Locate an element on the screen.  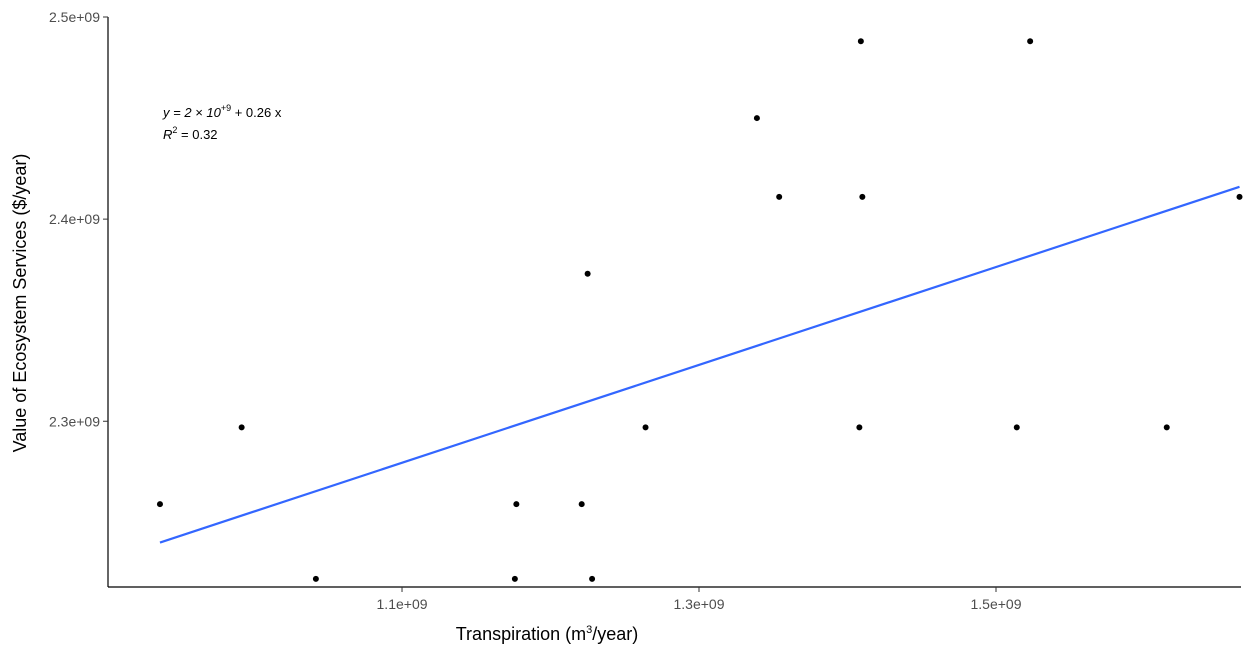
y-tick-label: 2.4e+09 is located at coordinates (74, 219).